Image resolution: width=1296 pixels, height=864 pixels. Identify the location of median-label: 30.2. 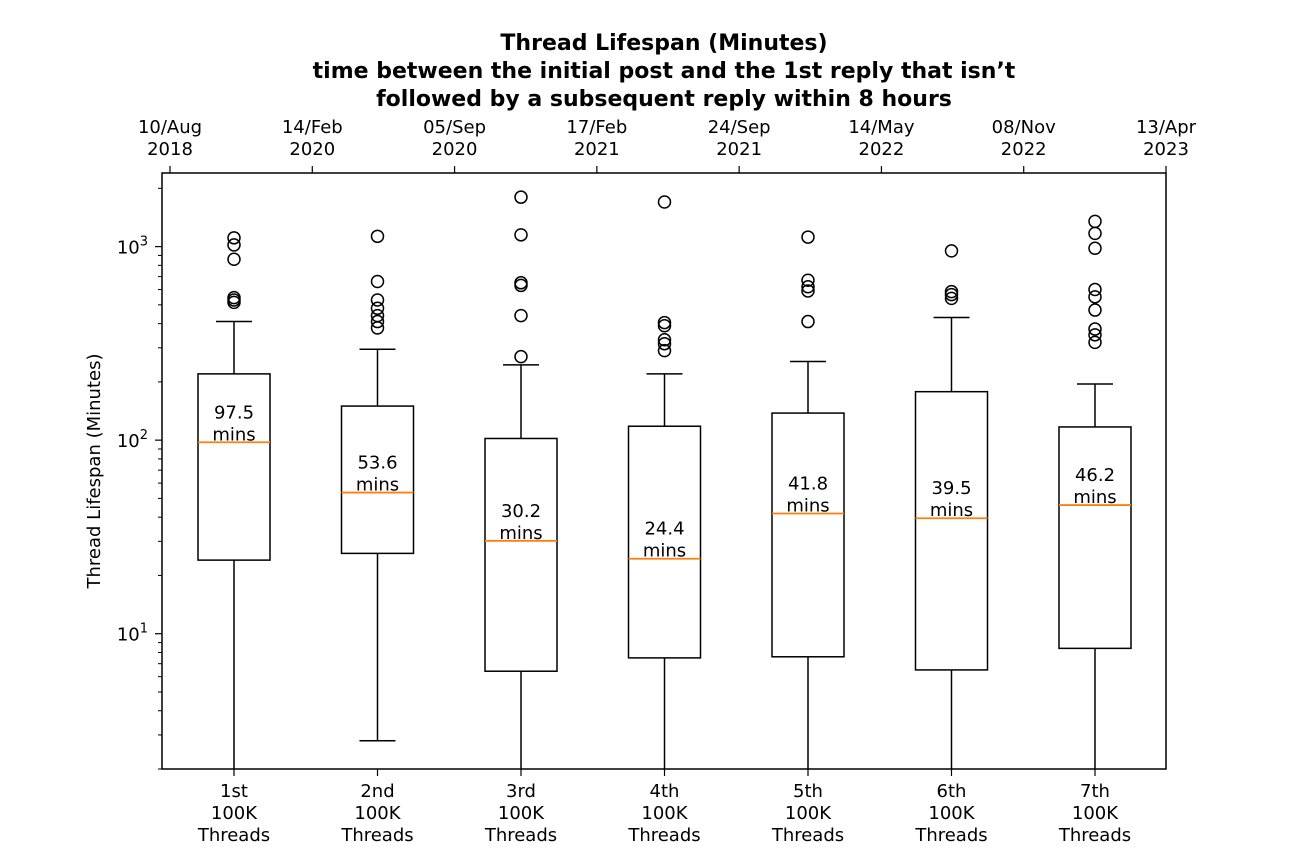
(521, 511).